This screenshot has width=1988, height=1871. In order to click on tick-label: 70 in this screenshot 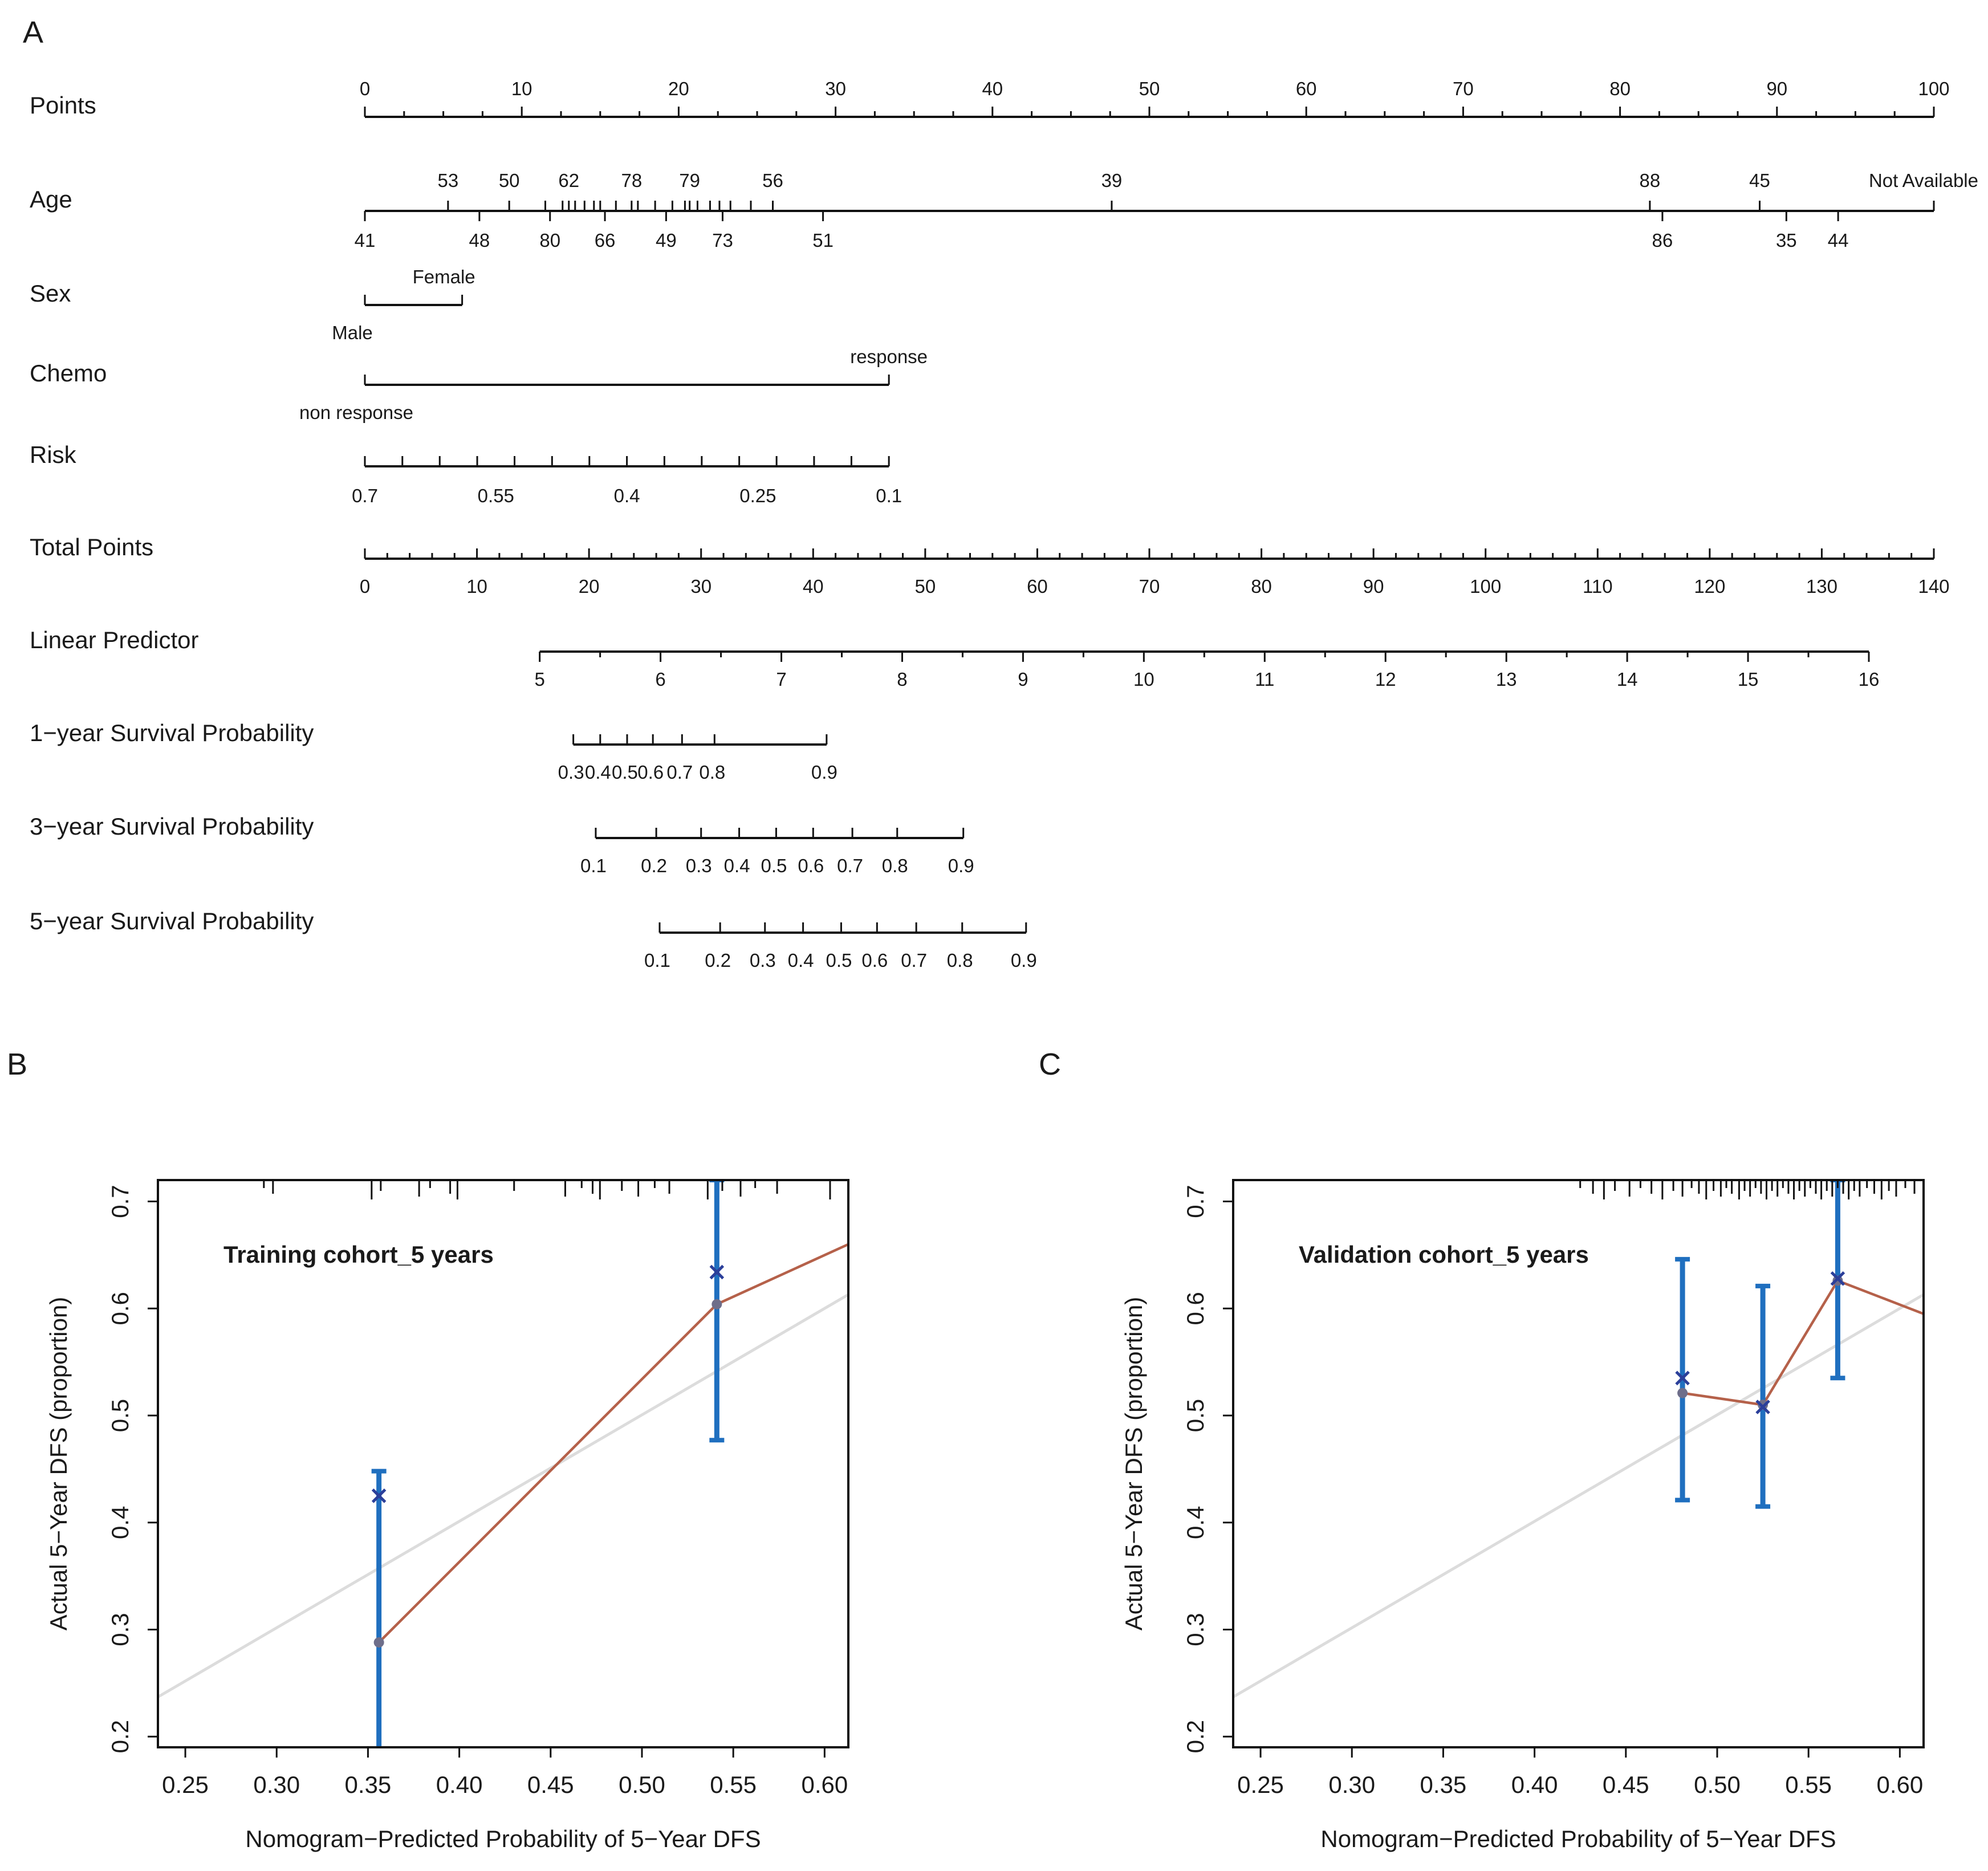, I will do `click(1149, 586)`.